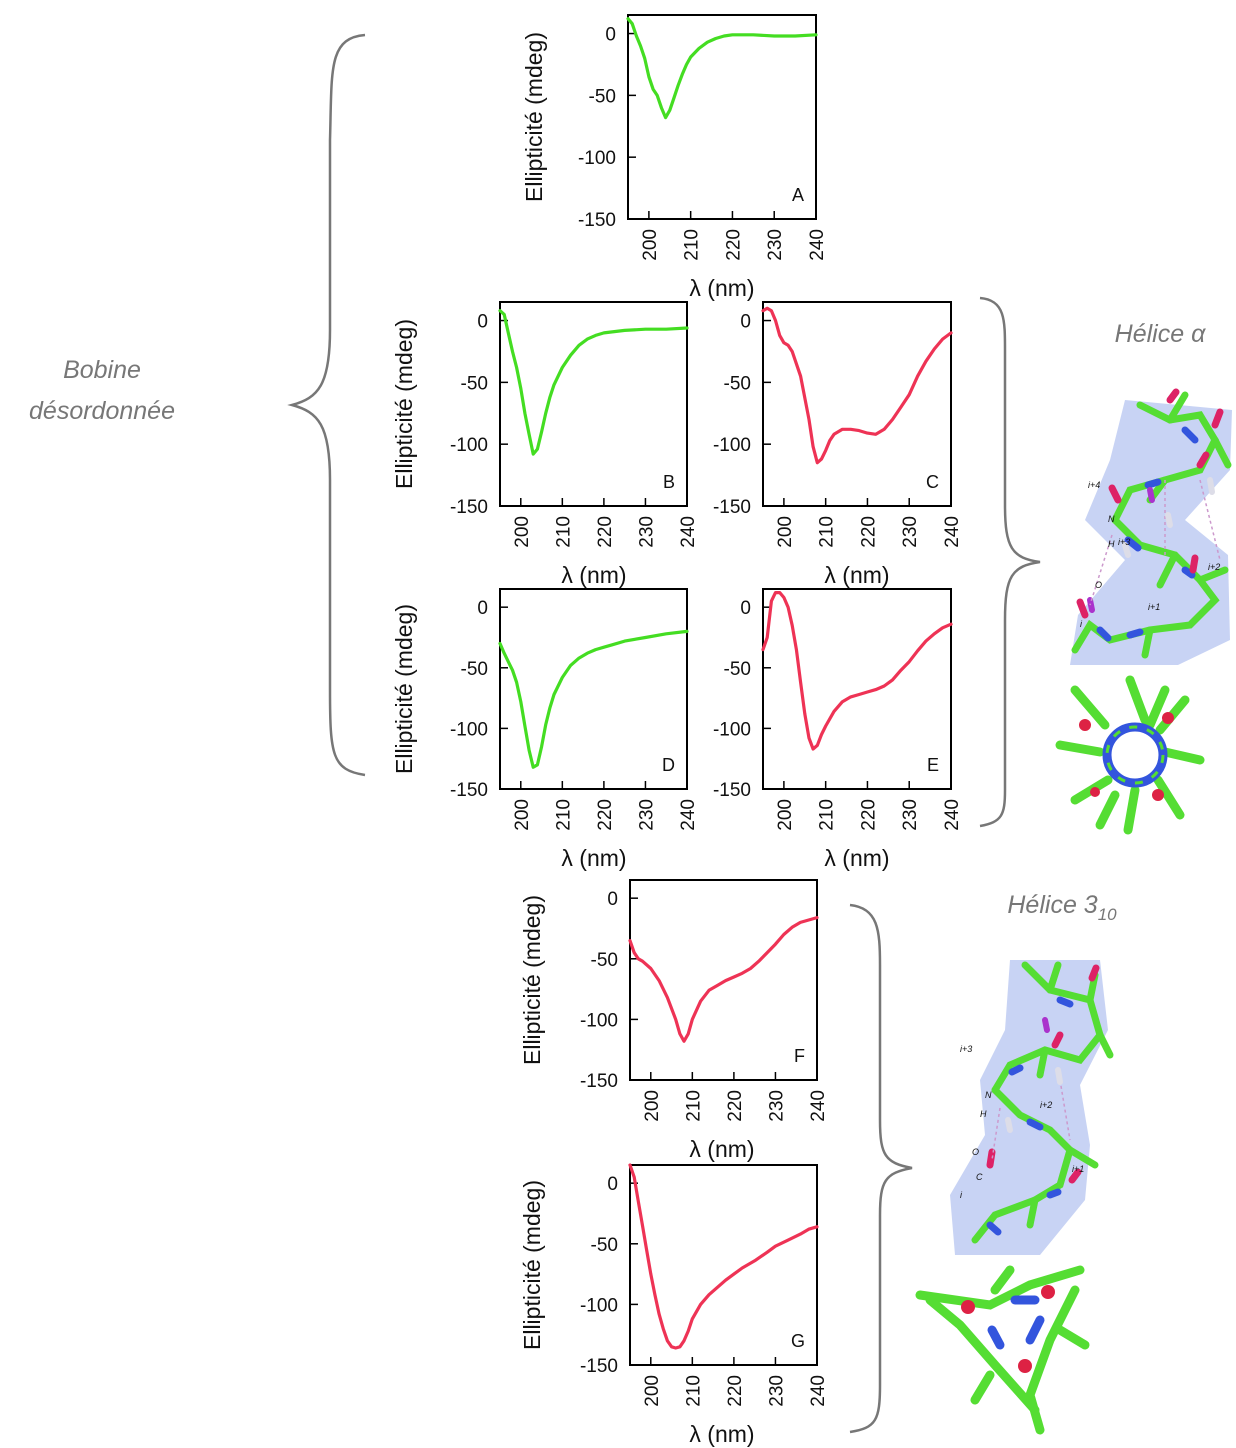  What do you see at coordinates (979, 1177) in the screenshot?
I see `residue-label: C` at bounding box center [979, 1177].